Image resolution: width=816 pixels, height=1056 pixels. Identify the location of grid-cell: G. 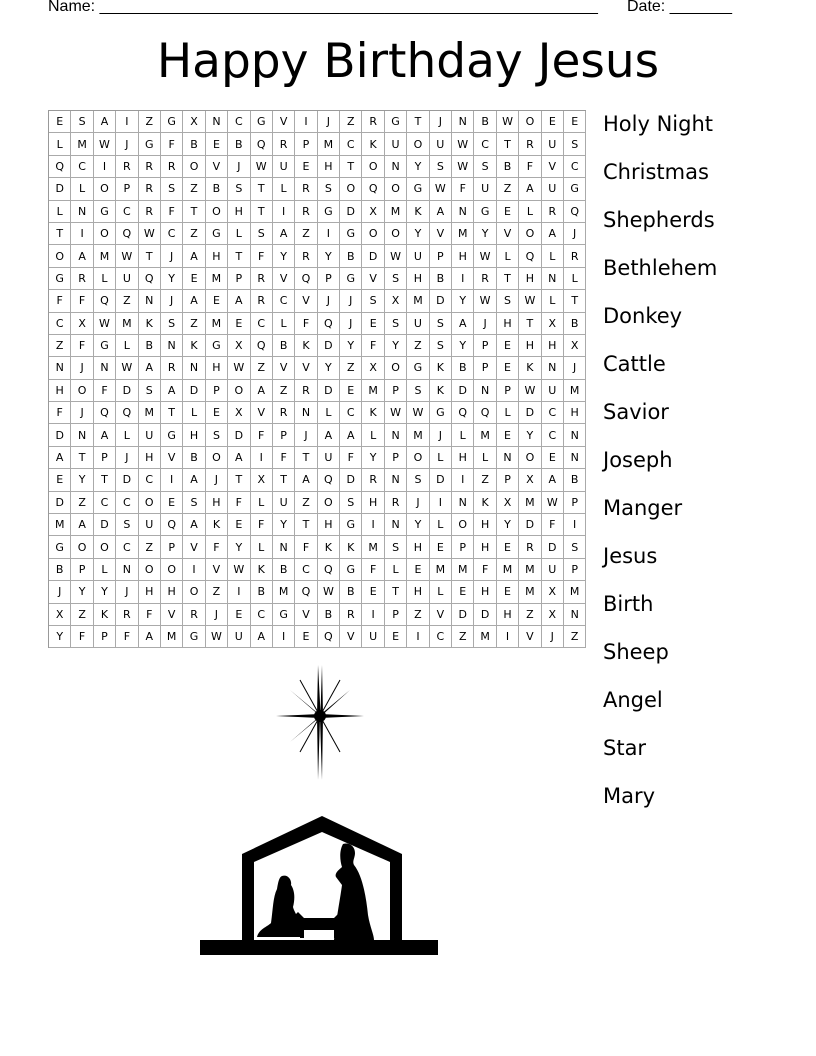
(418, 189).